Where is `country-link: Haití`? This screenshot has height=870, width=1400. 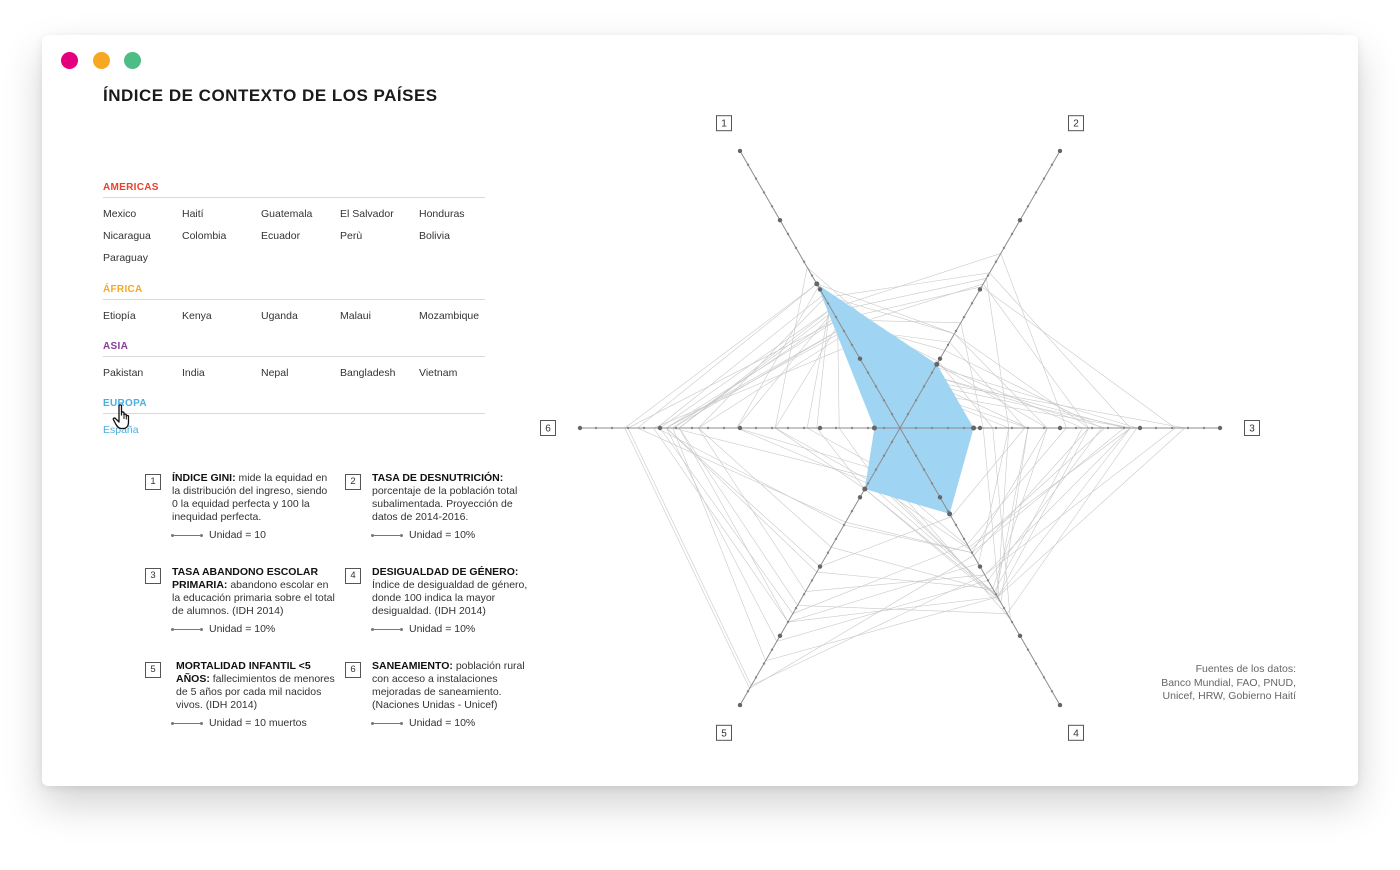 country-link: Haití is located at coordinates (193, 214).